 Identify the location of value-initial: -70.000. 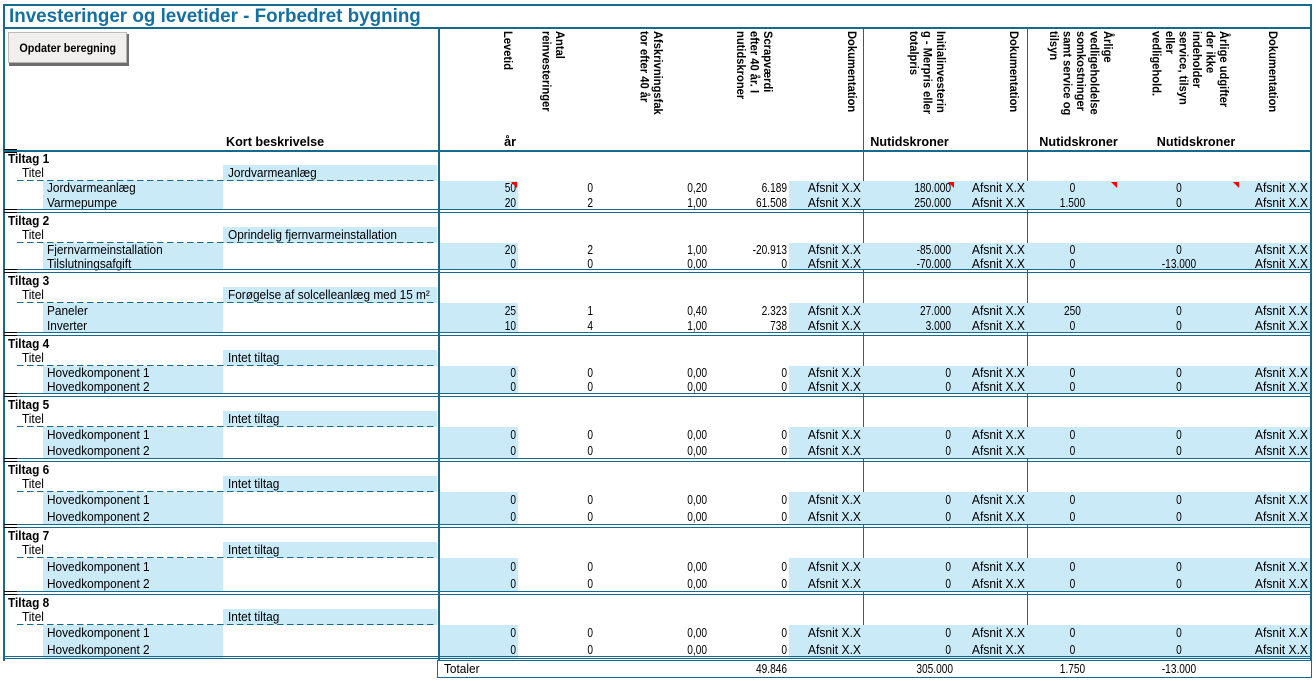
(933, 263).